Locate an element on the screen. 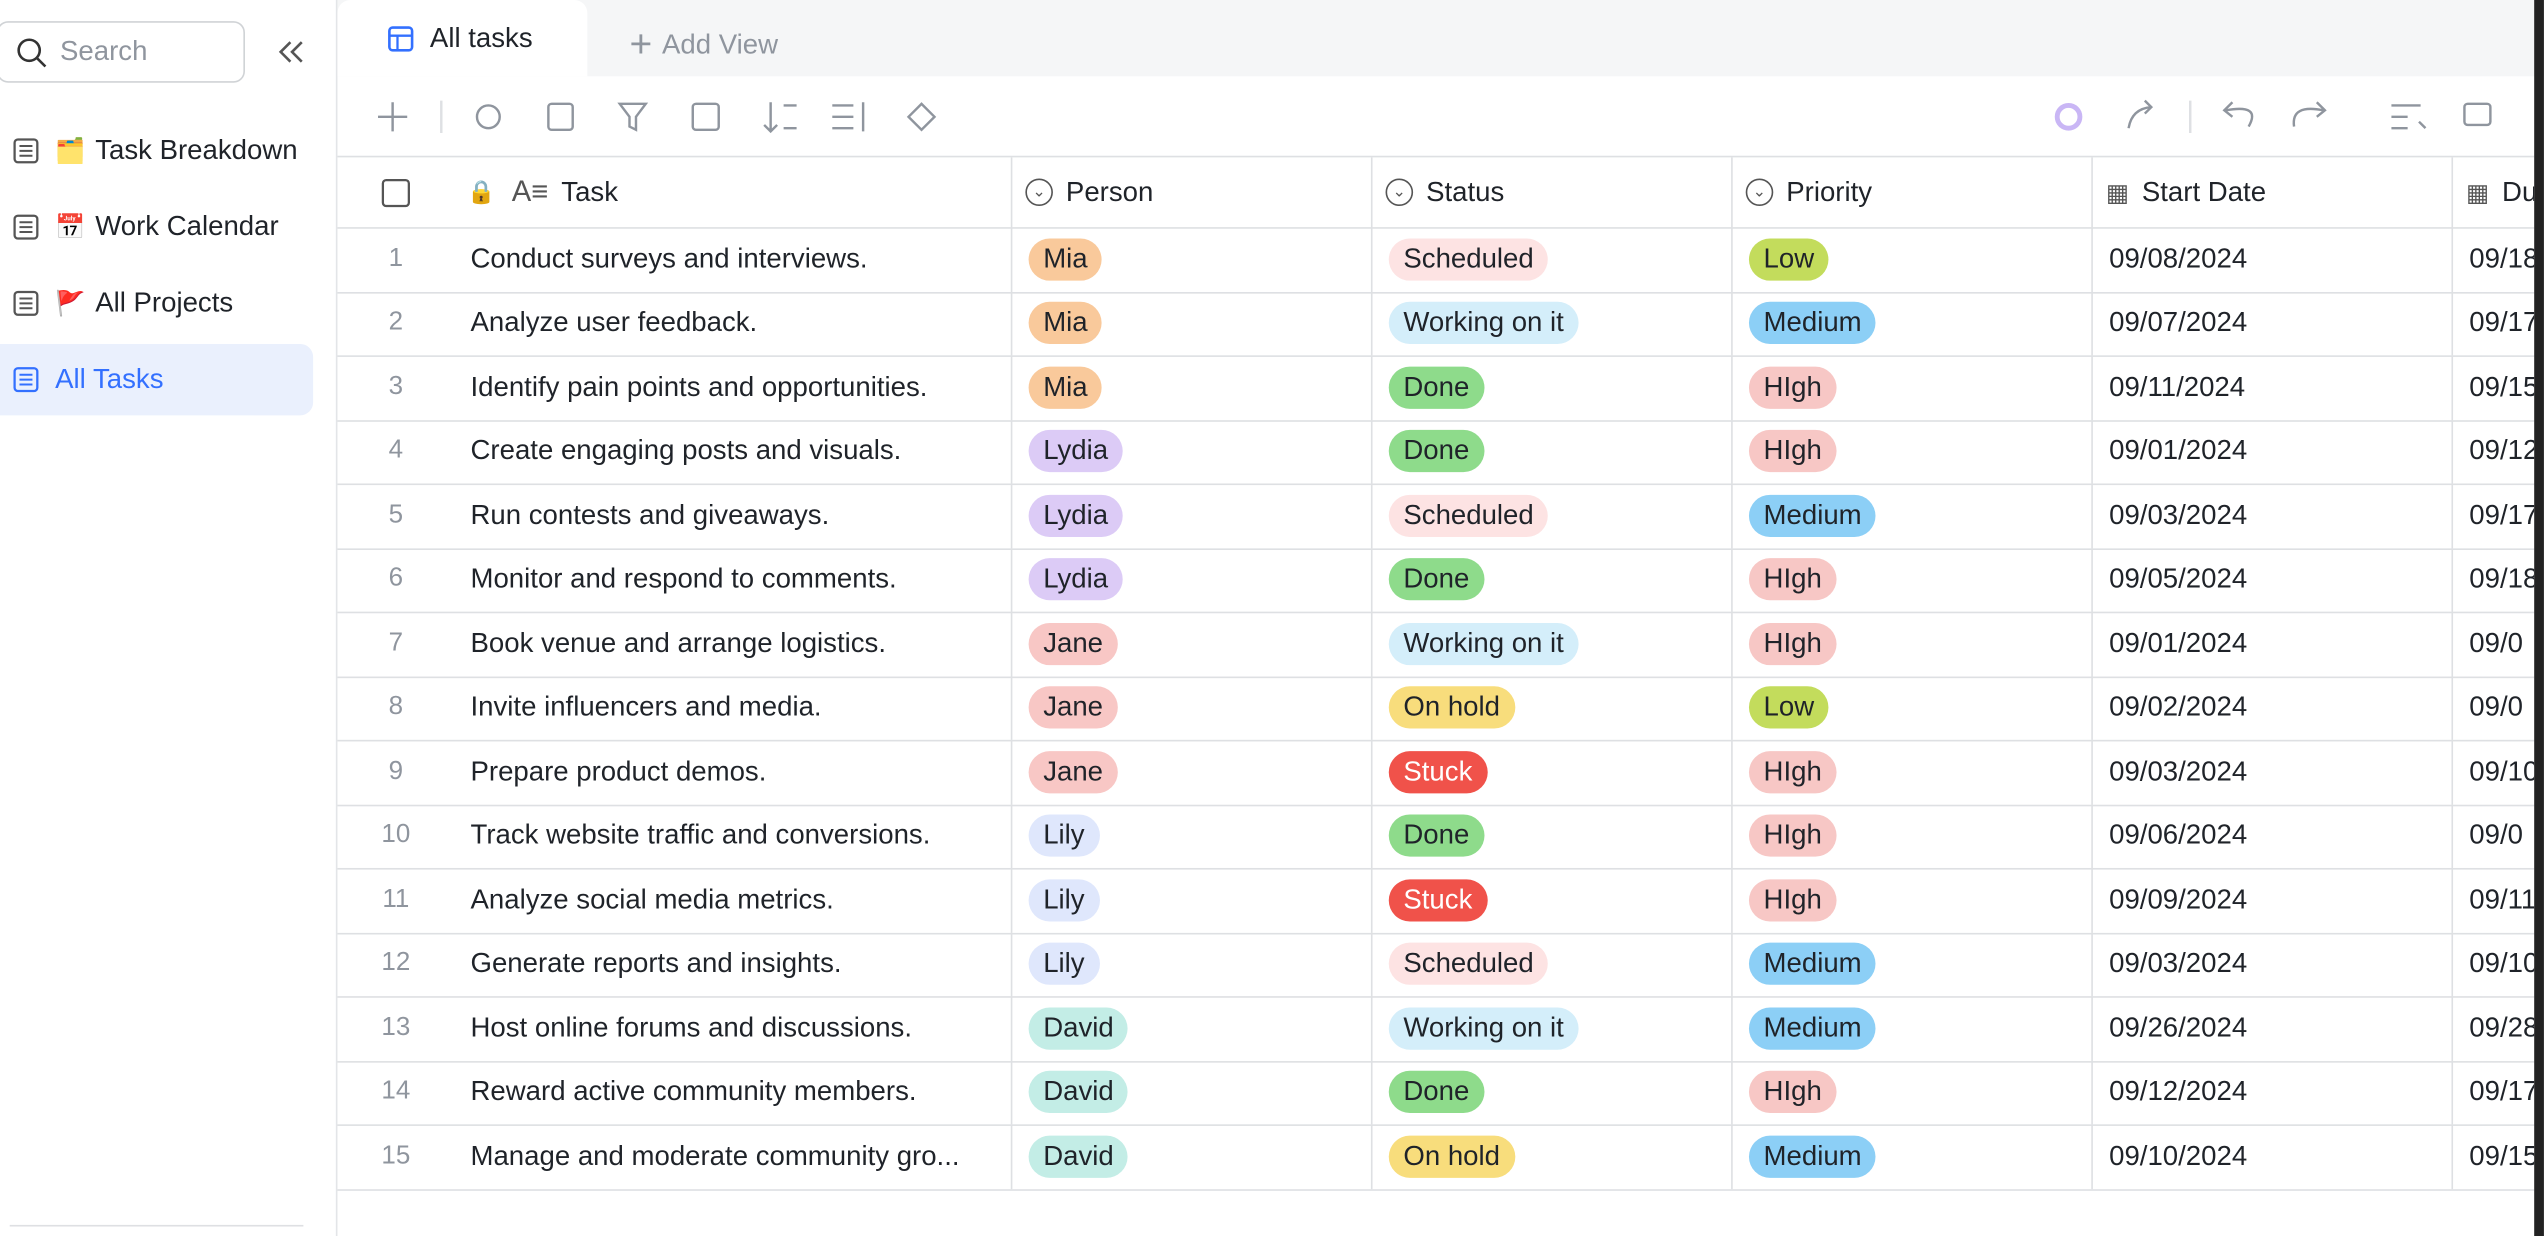  due-date-cell: 09/18 is located at coordinates (2502, 579).